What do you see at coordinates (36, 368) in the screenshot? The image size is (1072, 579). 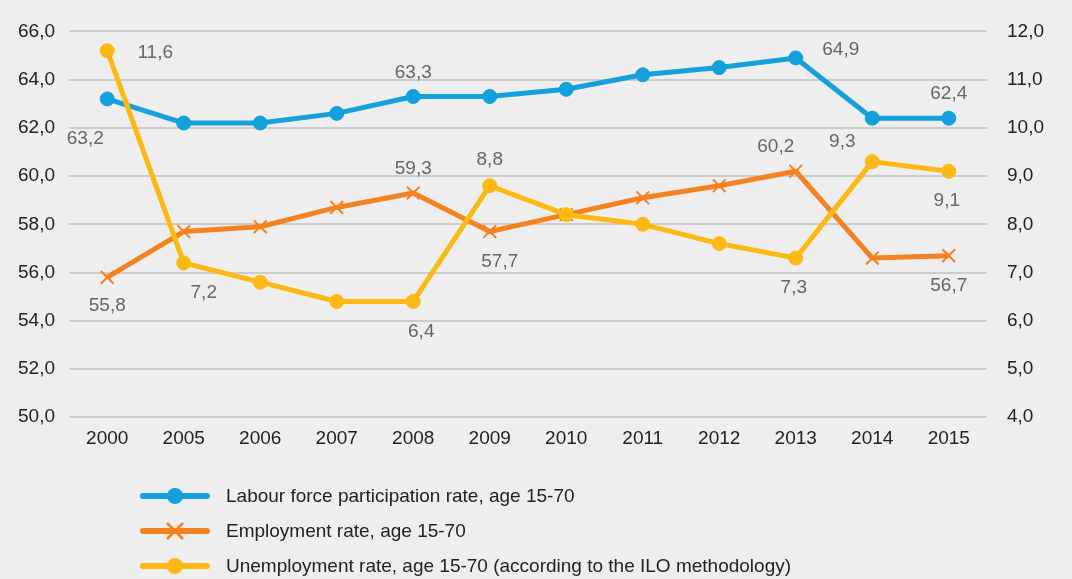 I see `y-tick-label: 52,0` at bounding box center [36, 368].